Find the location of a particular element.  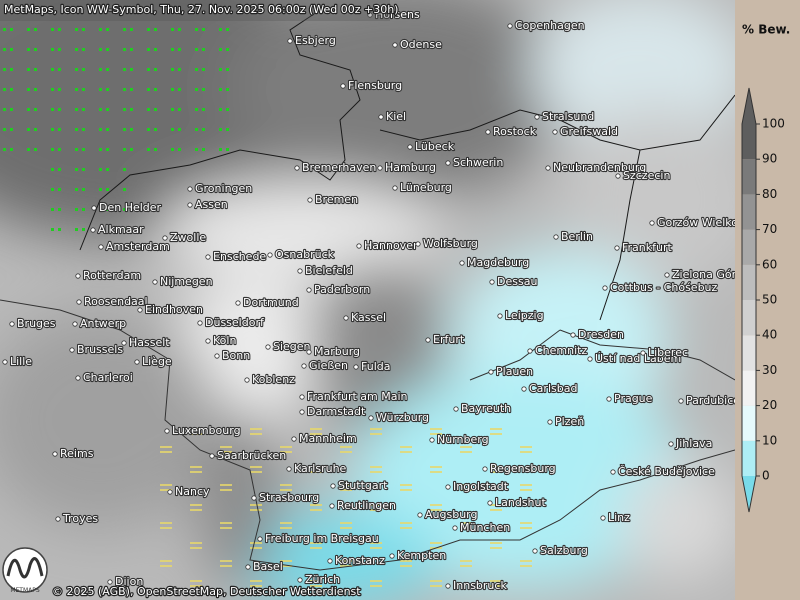

colorbar-tick-label: 50 is located at coordinates (769, 300).